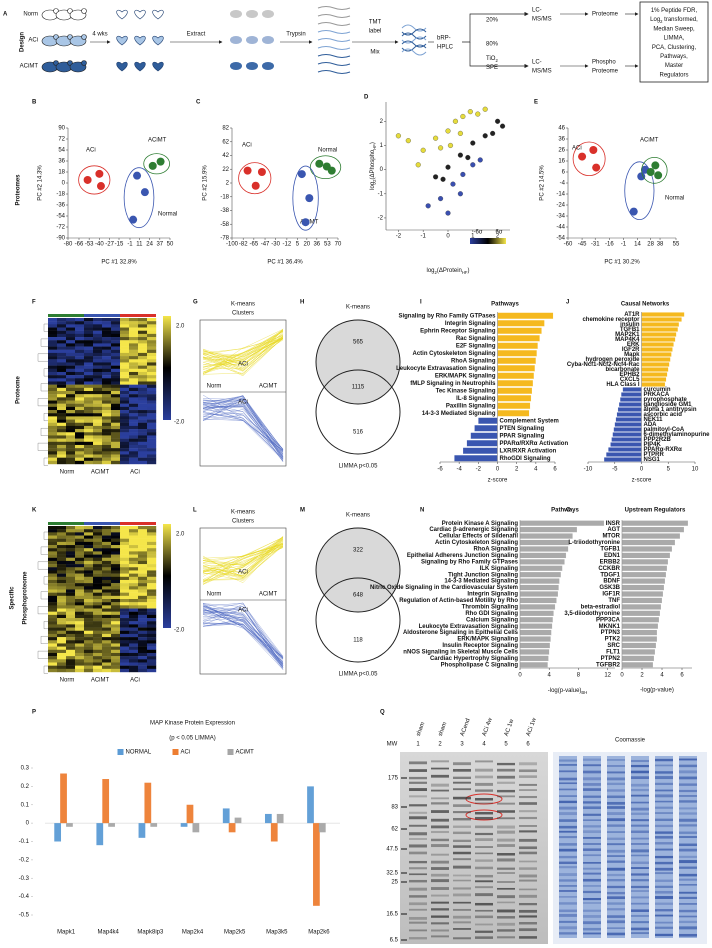  Describe the element at coordinates (676, 245) in the screenshot. I see `x-tick-label: 55` at that location.